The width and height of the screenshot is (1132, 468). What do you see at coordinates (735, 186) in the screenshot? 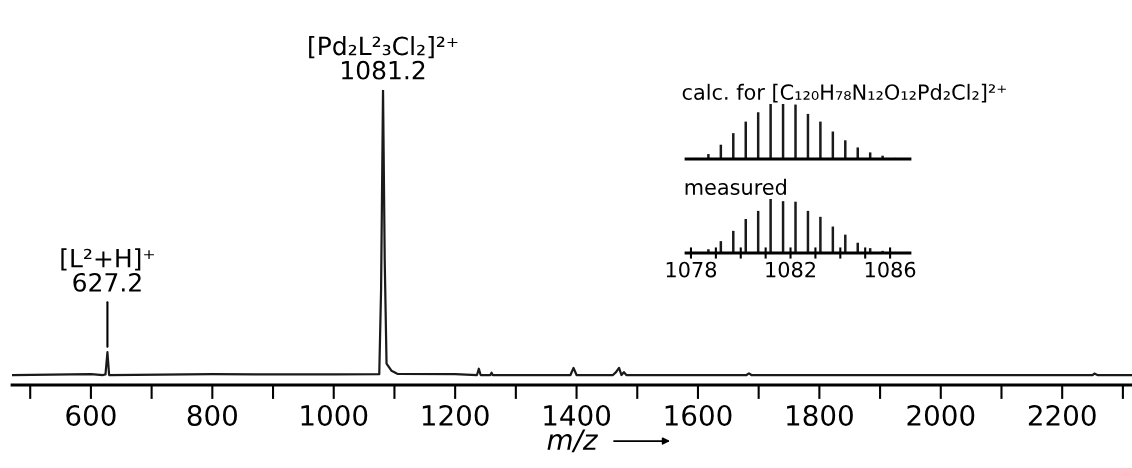
I see `chart-title: measured` at bounding box center [735, 186].